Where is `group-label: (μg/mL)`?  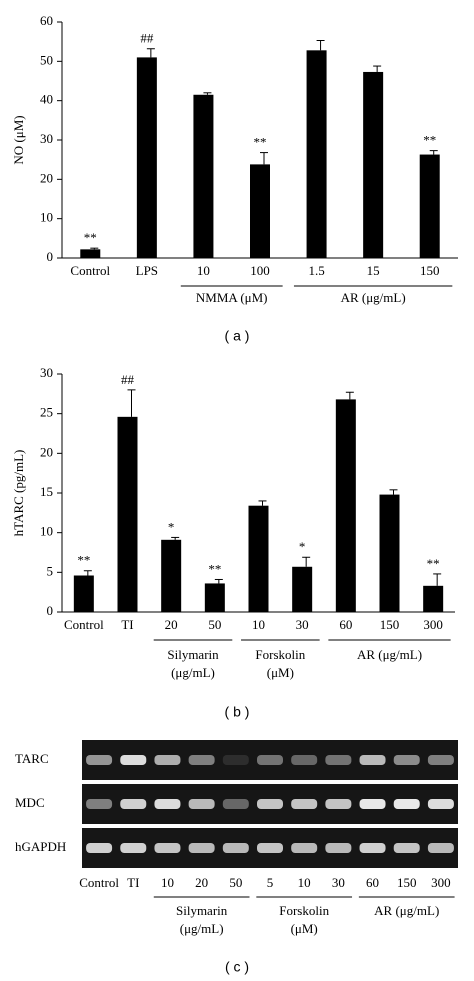 group-label: (μg/mL) is located at coordinates (193, 672).